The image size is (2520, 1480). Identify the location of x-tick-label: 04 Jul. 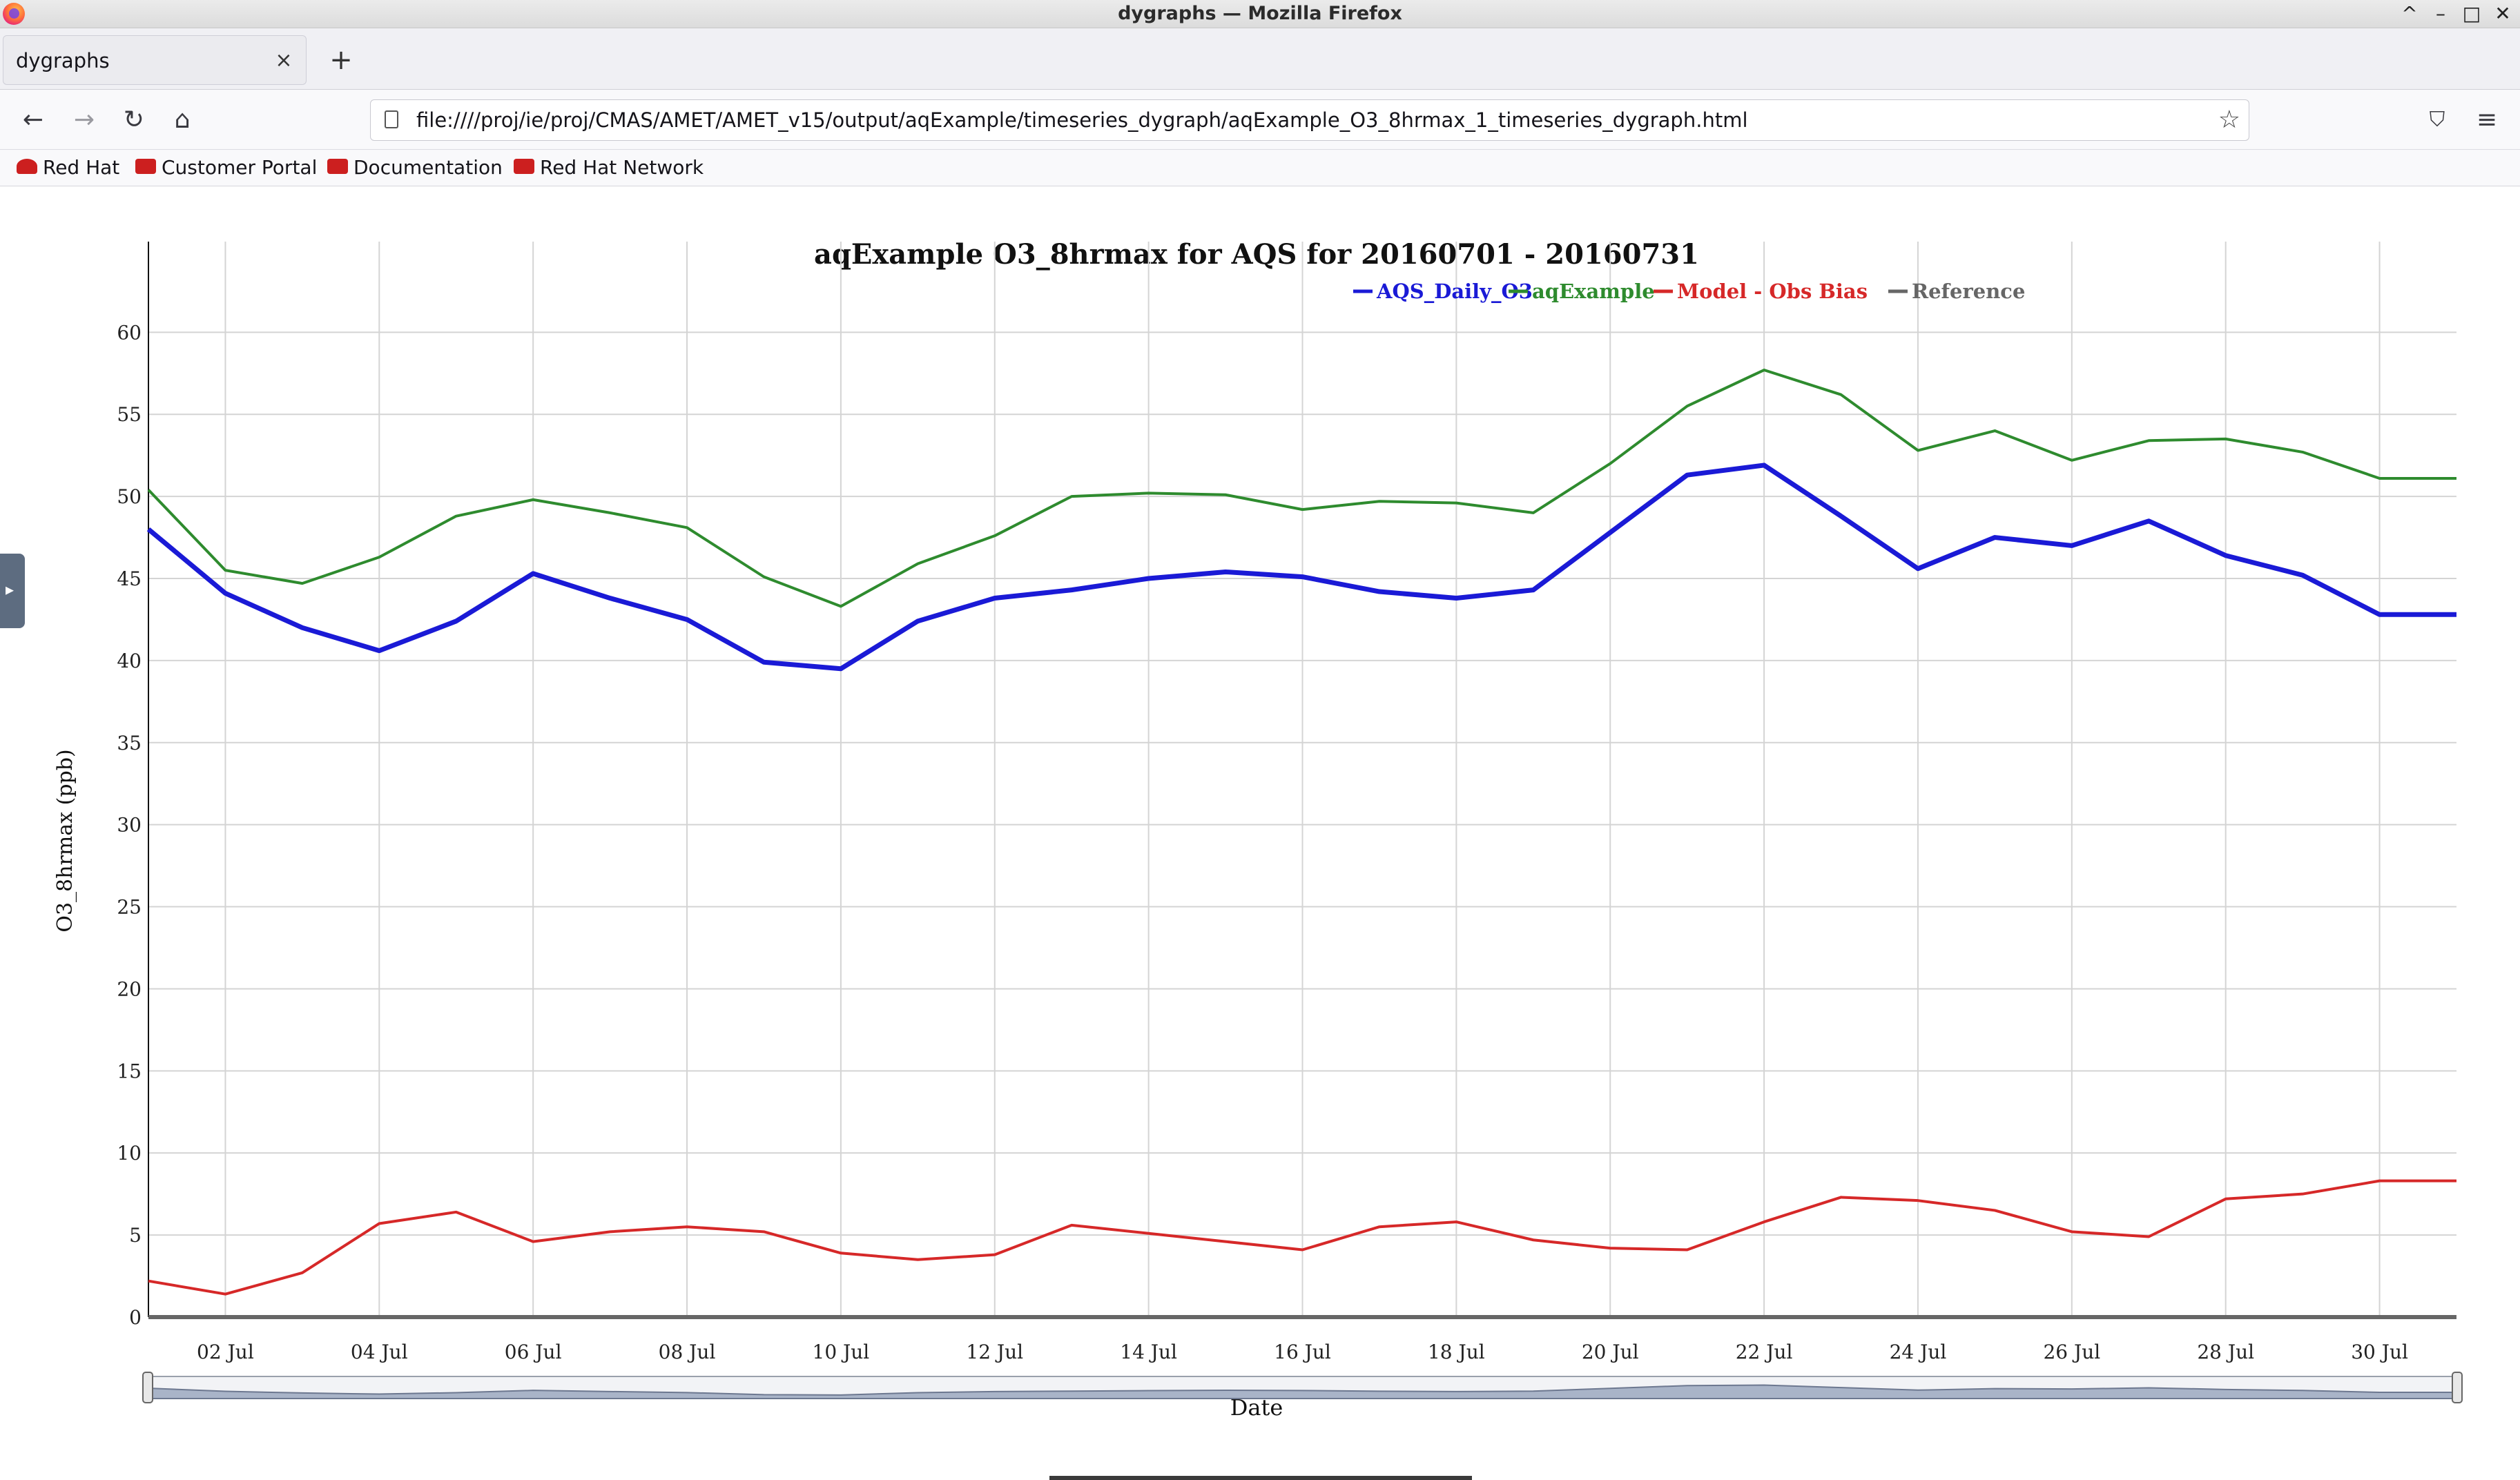
(379, 1352).